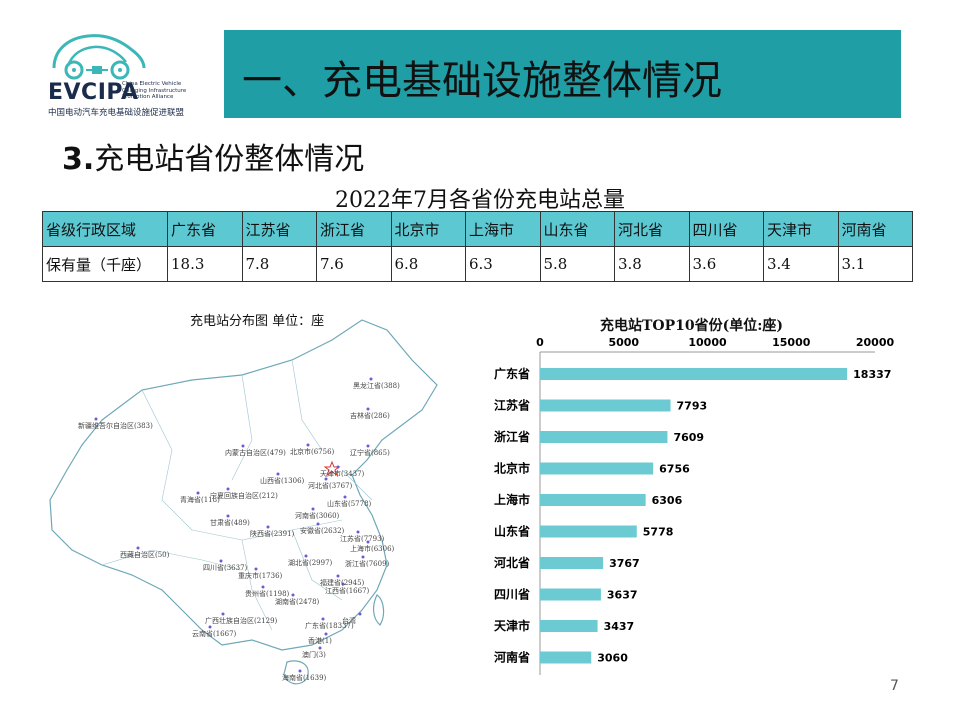 The width and height of the screenshot is (960, 720). Describe the element at coordinates (370, 452) in the screenshot. I see `map-label: 辽宁省(865)` at that location.